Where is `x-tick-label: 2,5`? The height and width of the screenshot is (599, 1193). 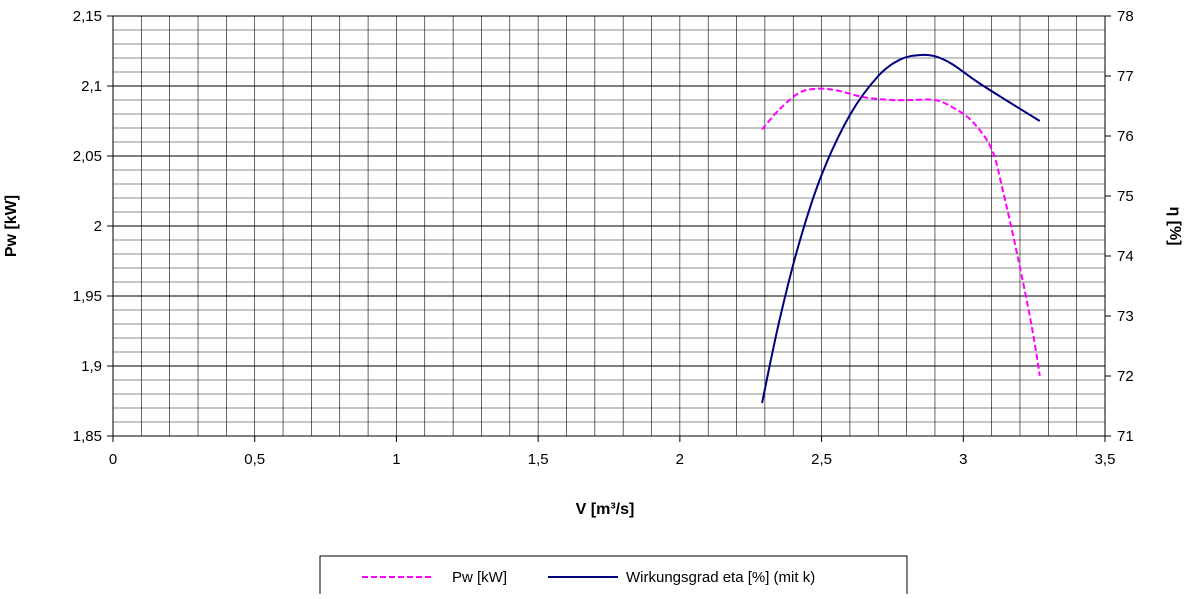
x-tick-label: 2,5 is located at coordinates (821, 459).